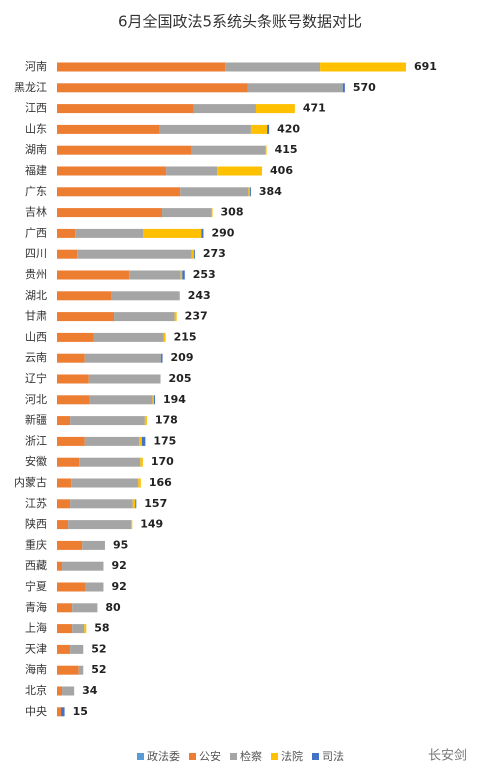 This screenshot has width=480, height=782. What do you see at coordinates (204, 274) in the screenshot?
I see `total-label: 253` at bounding box center [204, 274].